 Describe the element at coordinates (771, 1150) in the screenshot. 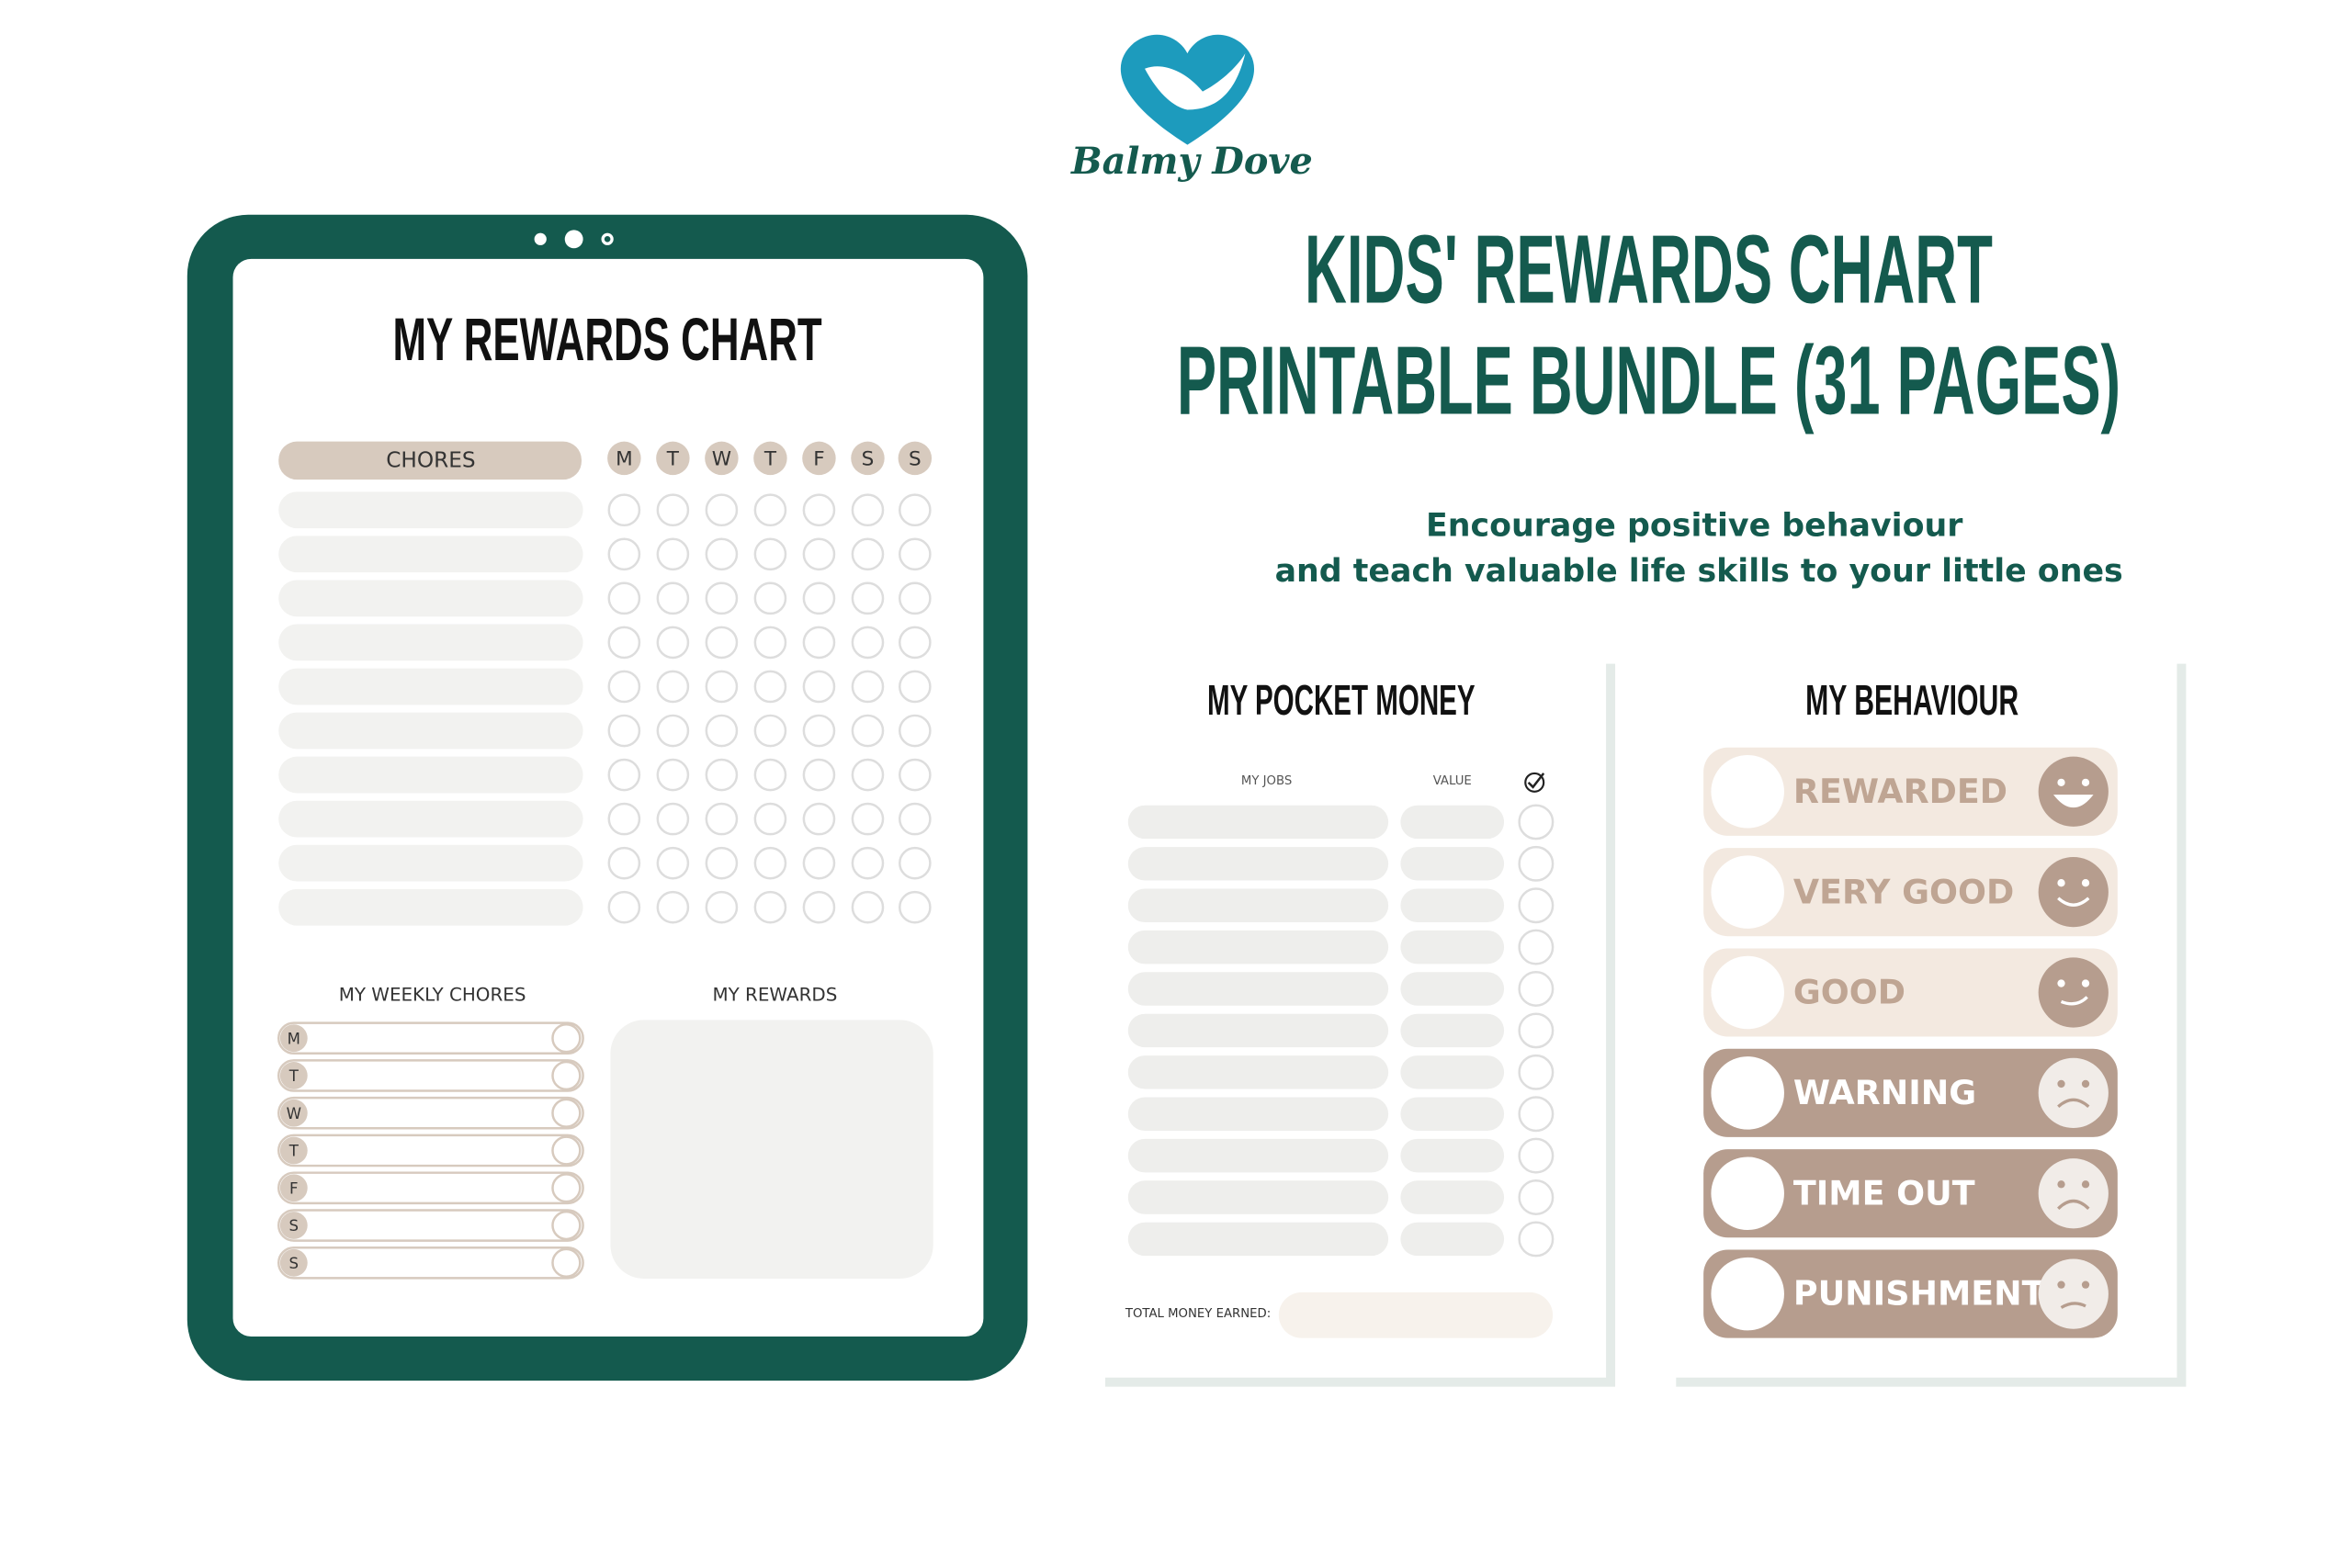

I see `rewards-box` at that location.